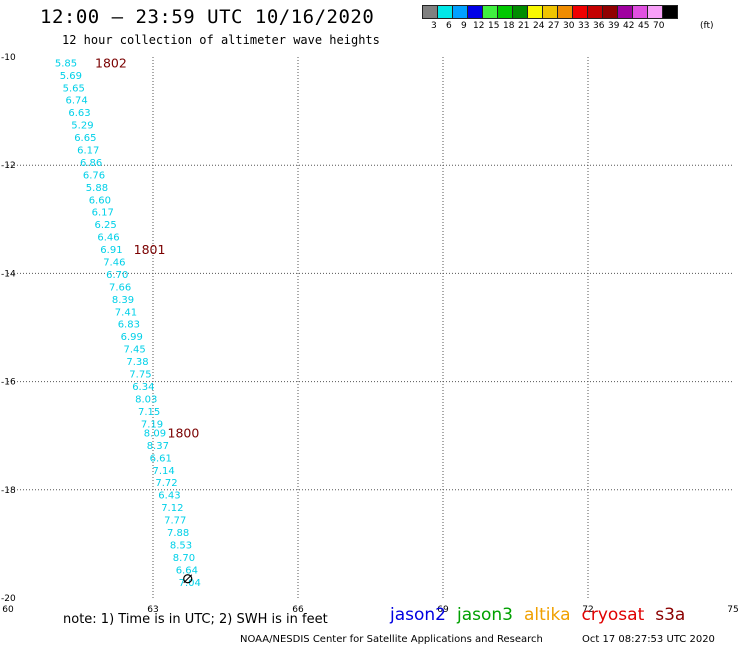 The width and height of the screenshot is (740, 650). What do you see at coordinates (443, 610) in the screenshot?
I see `x-tick-label: 69` at bounding box center [443, 610].